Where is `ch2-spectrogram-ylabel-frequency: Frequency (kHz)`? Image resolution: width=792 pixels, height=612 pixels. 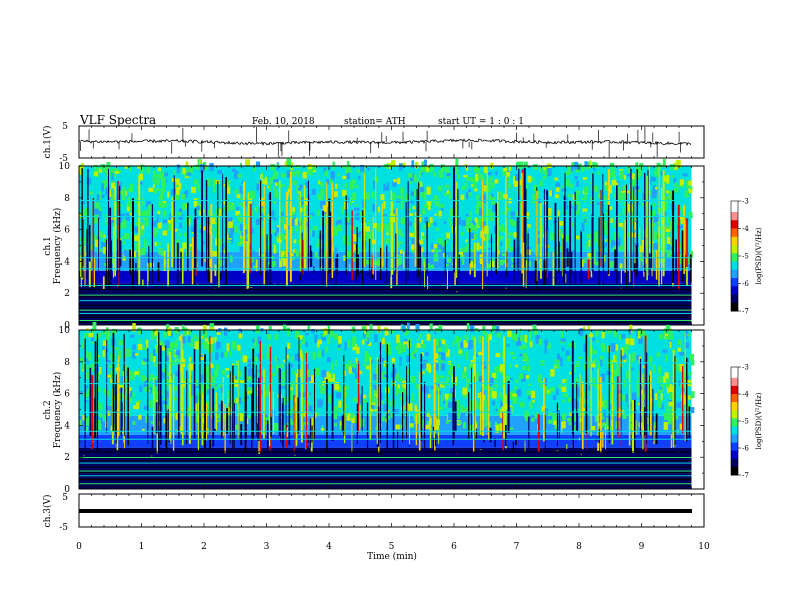 ch2-spectrogram-ylabel-frequency: Frequency (kHz) is located at coordinates (57, 410).